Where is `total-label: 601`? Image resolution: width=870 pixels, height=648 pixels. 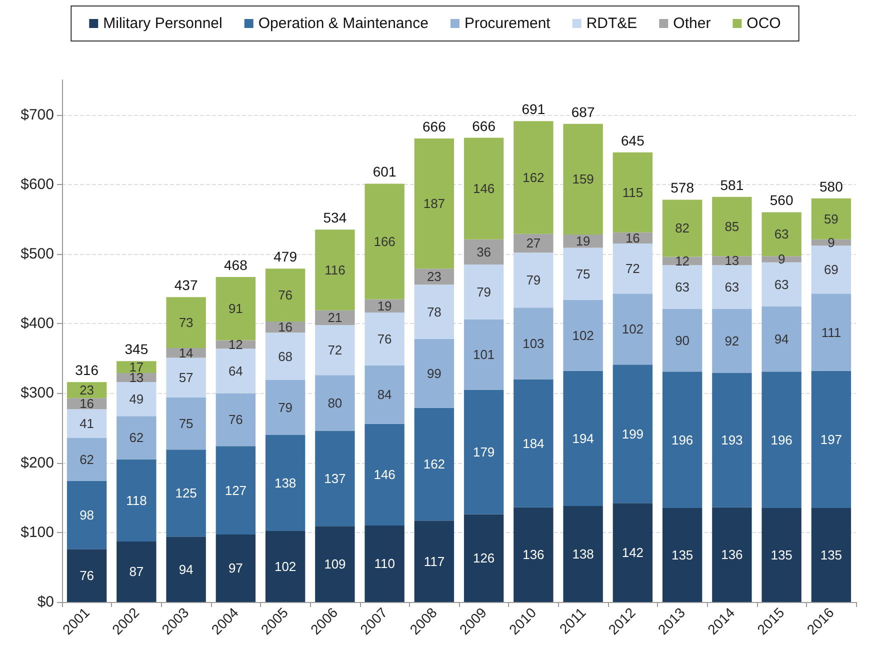 total-label: 601 is located at coordinates (384, 172).